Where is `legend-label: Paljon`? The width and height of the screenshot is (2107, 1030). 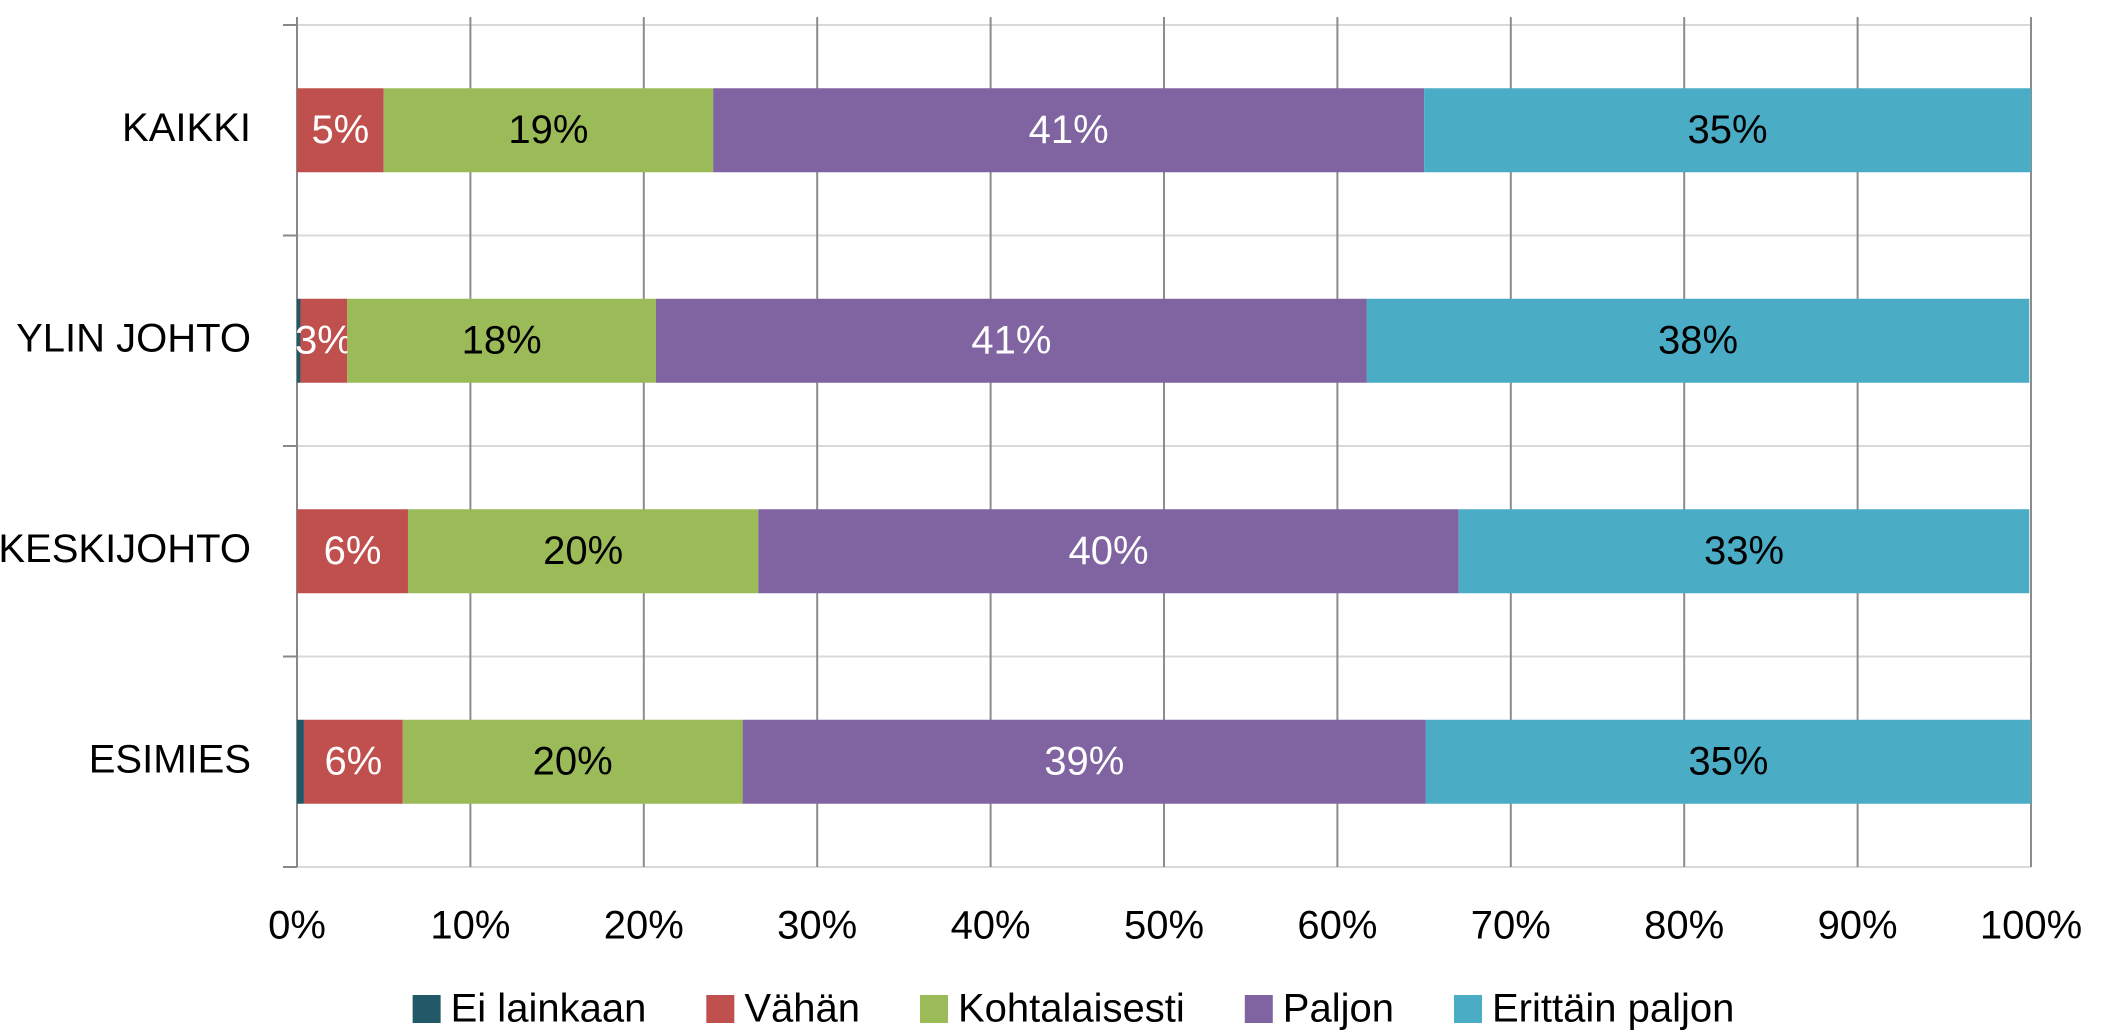
legend-label: Paljon is located at coordinates (1338, 1008).